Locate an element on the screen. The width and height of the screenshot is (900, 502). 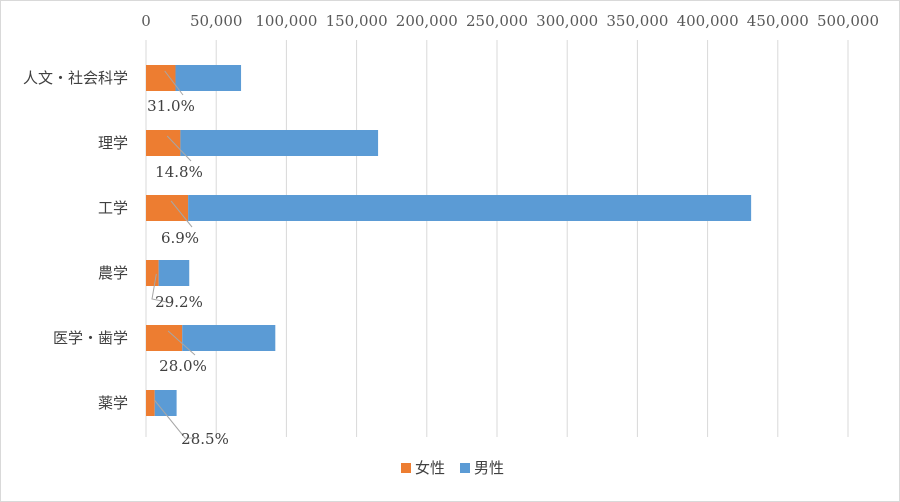
legend: 女性 男性 is located at coordinates (452, 468).